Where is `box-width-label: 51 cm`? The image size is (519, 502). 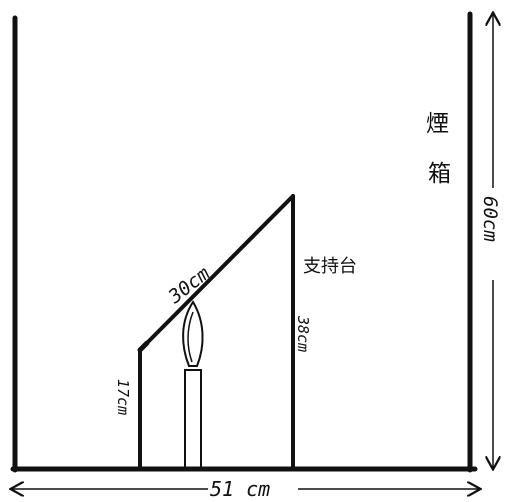
box-width-label: 51 cm is located at coordinates (240, 489).